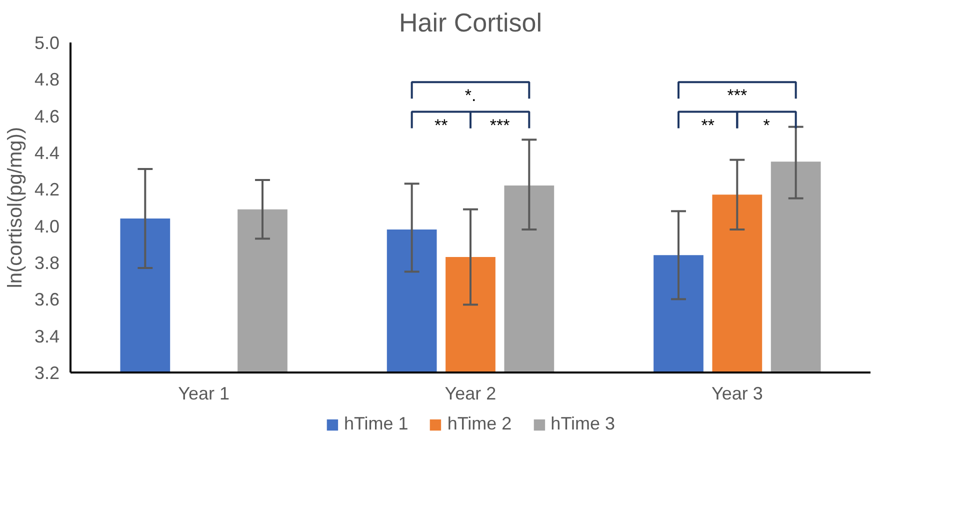 The image size is (957, 529). What do you see at coordinates (47, 80) in the screenshot?
I see `y-tick-label: 4.8` at bounding box center [47, 80].